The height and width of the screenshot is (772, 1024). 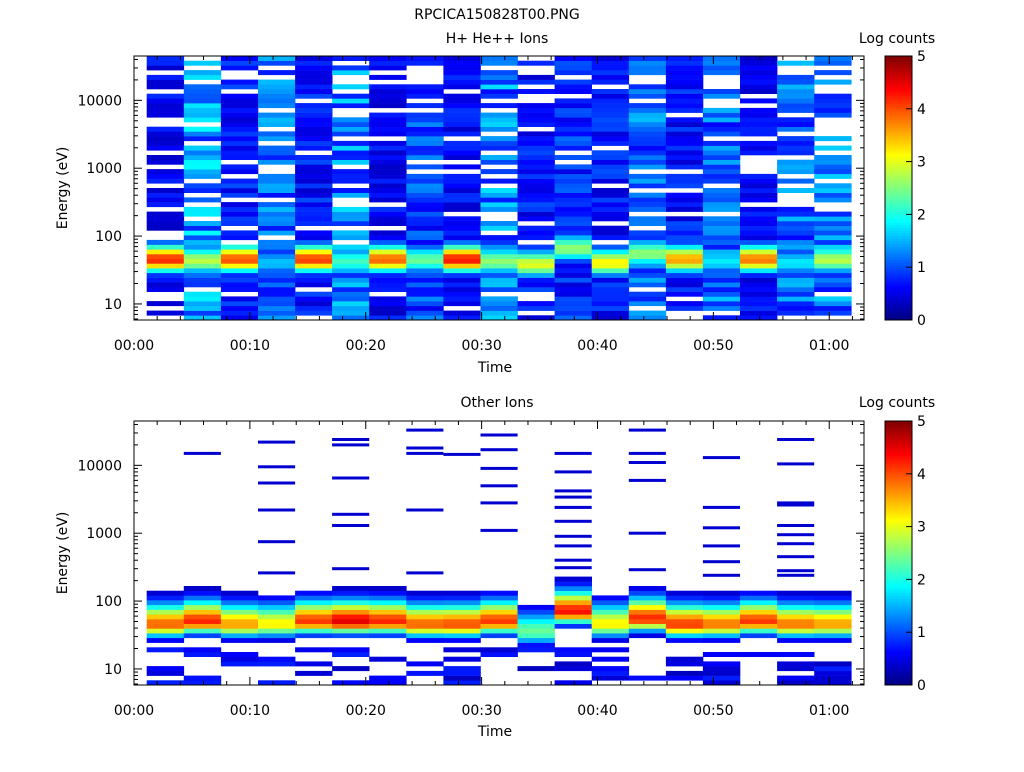 I want to click on x-tick-label: 01:00, so click(x=829, y=711).